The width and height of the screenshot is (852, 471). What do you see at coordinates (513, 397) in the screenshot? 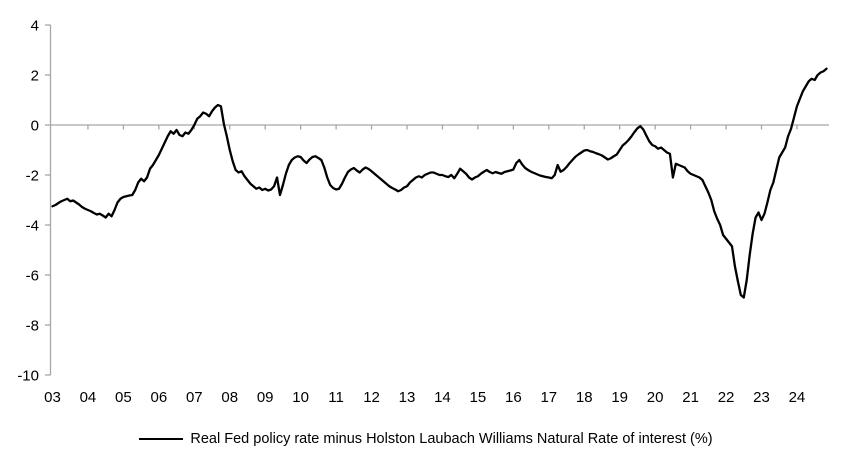
I see `x-tick-label: 16` at bounding box center [513, 397].